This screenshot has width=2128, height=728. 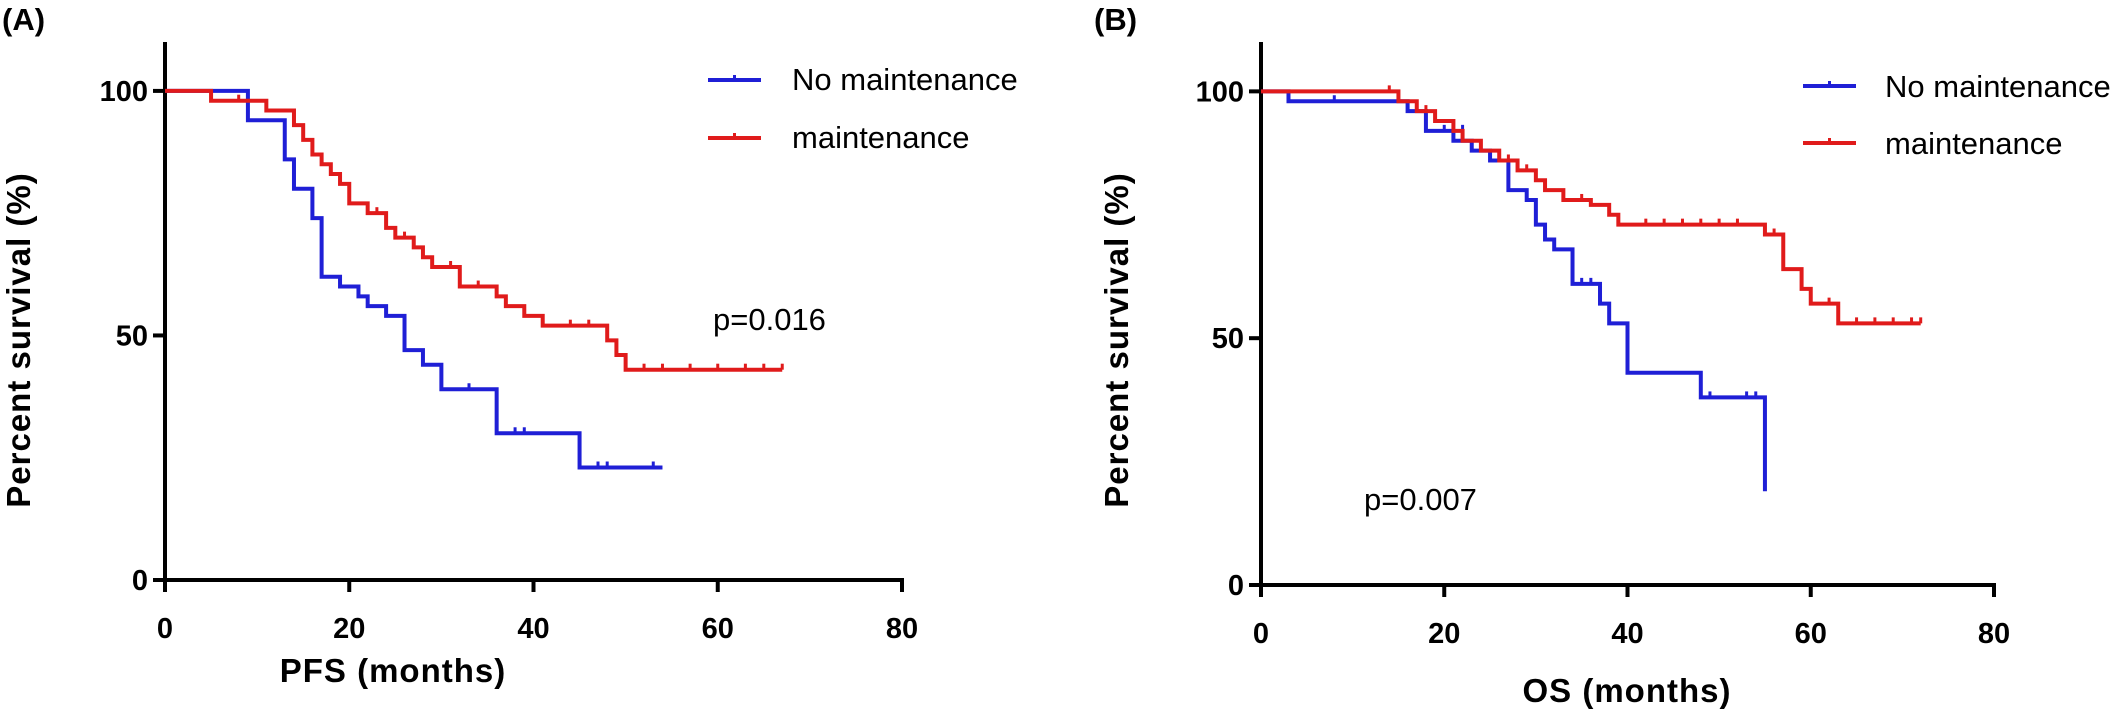 What do you see at coordinates (863, 108) in the screenshot?
I see `panel-a-legend: No maintenance maintenance` at bounding box center [863, 108].